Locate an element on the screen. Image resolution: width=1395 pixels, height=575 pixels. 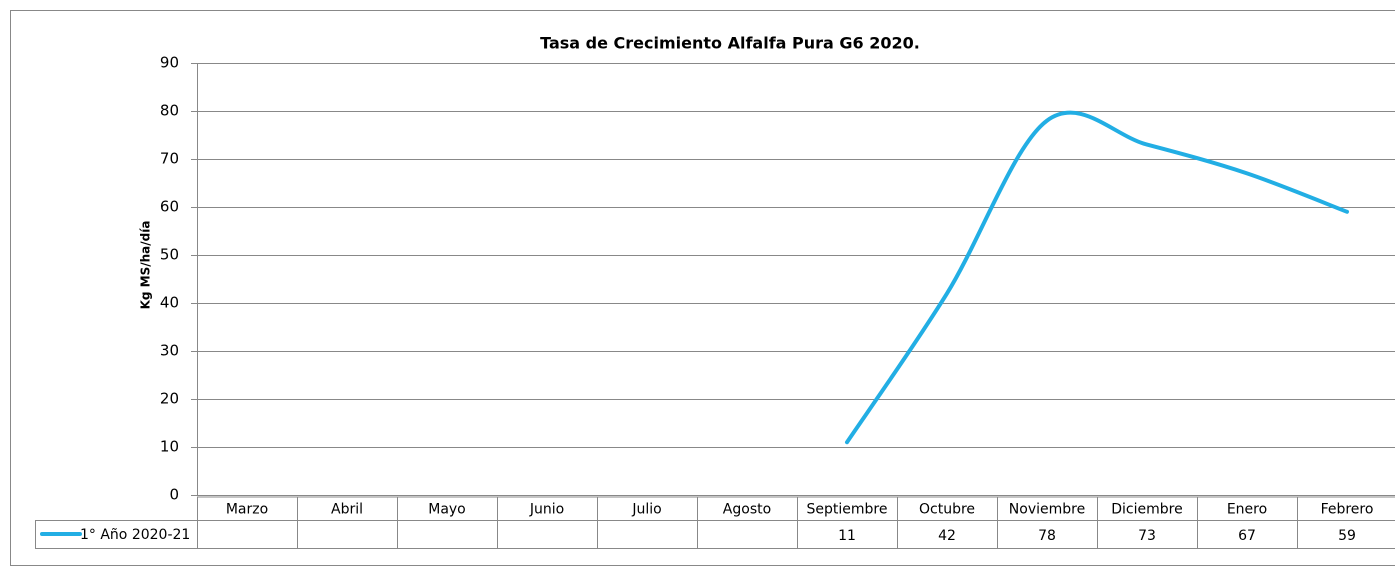
y-tick-label: 30 is located at coordinates (169, 351).